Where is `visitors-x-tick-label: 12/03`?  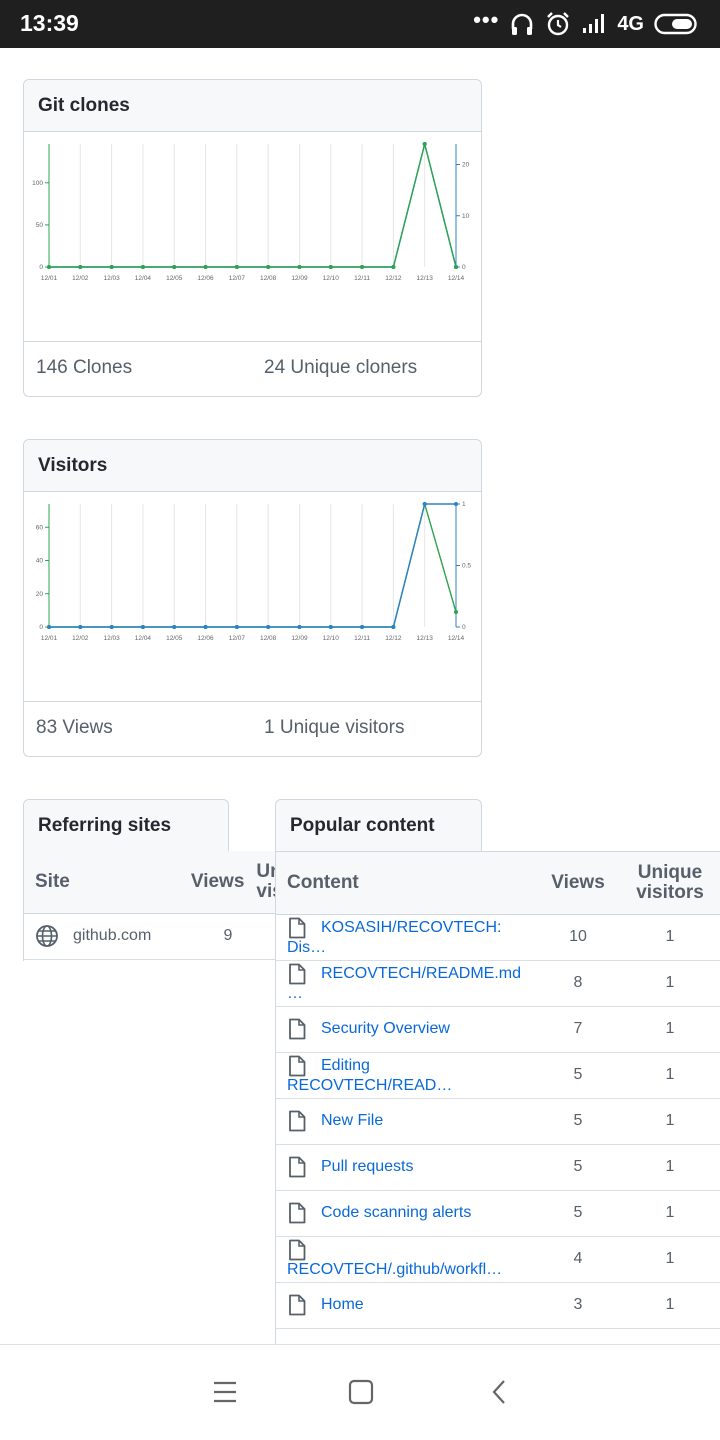
visitors-x-tick-label: 12/03 is located at coordinates (111, 638).